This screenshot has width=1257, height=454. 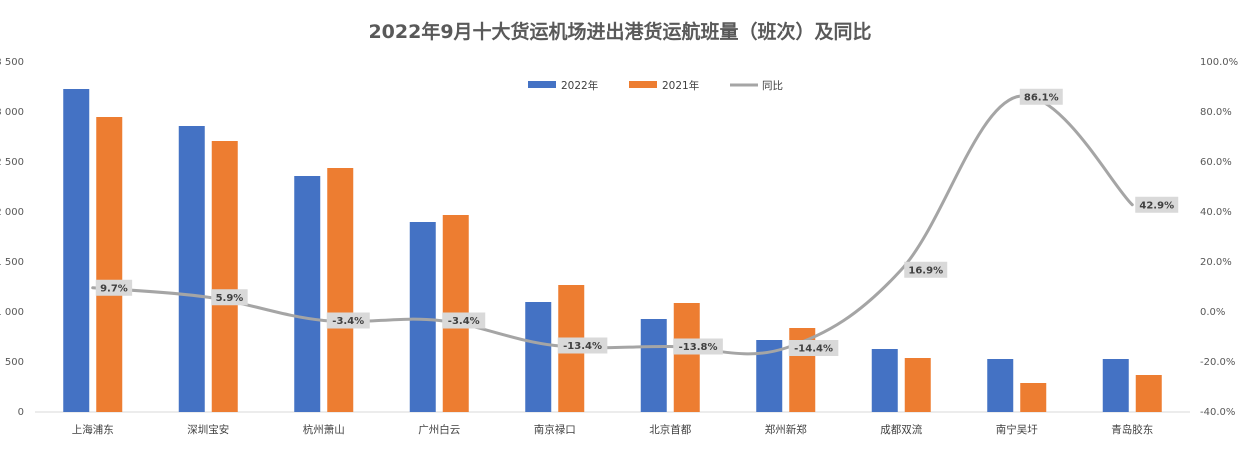 I want to click on right-axis-tick: -40.0%, so click(x=1217, y=412).